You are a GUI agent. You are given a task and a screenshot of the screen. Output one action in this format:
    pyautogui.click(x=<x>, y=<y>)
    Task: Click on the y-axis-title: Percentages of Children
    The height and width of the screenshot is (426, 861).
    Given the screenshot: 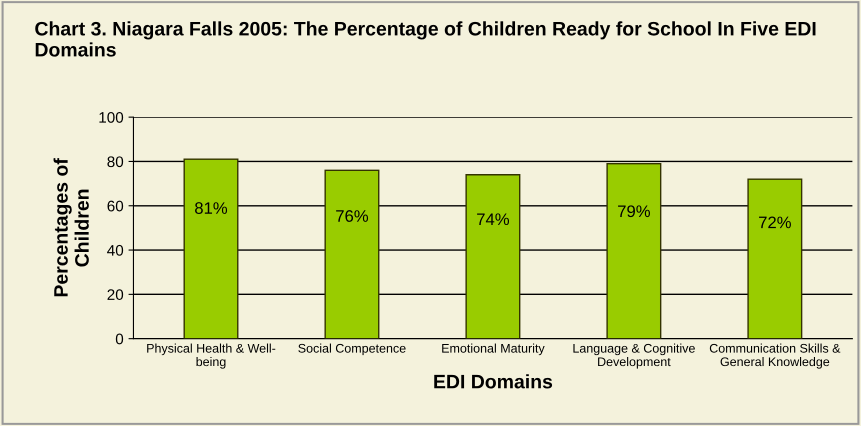 What is the action you would take?
    pyautogui.click(x=71, y=227)
    